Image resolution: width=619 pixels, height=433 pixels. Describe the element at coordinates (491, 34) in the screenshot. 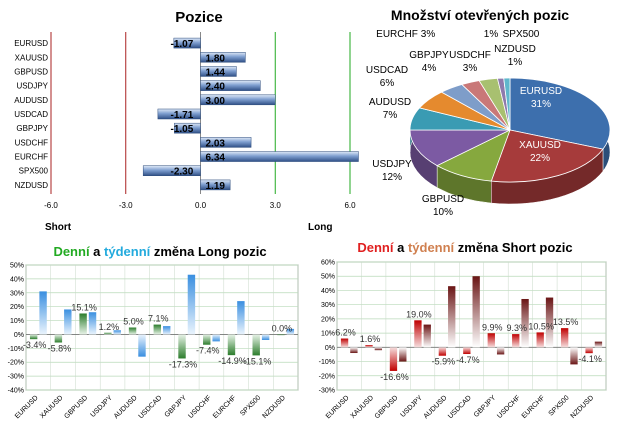

I see `pie-label-value: 1%` at that location.